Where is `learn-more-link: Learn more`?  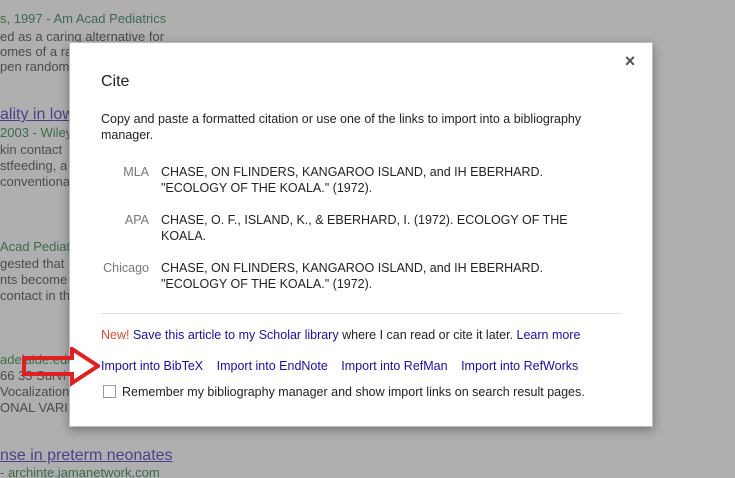 learn-more-link: Learn more is located at coordinates (548, 335).